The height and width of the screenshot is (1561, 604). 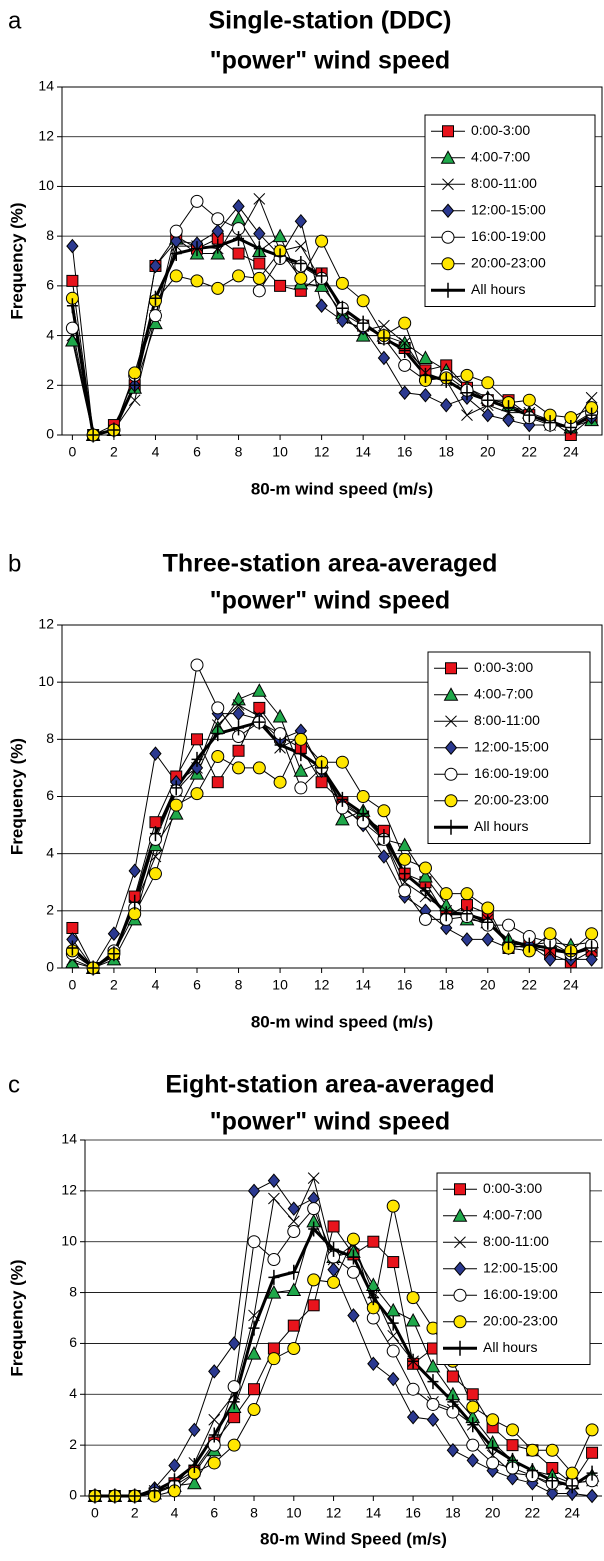 I want to click on legend-label: 8:00-11:00, so click(x=507, y=720).